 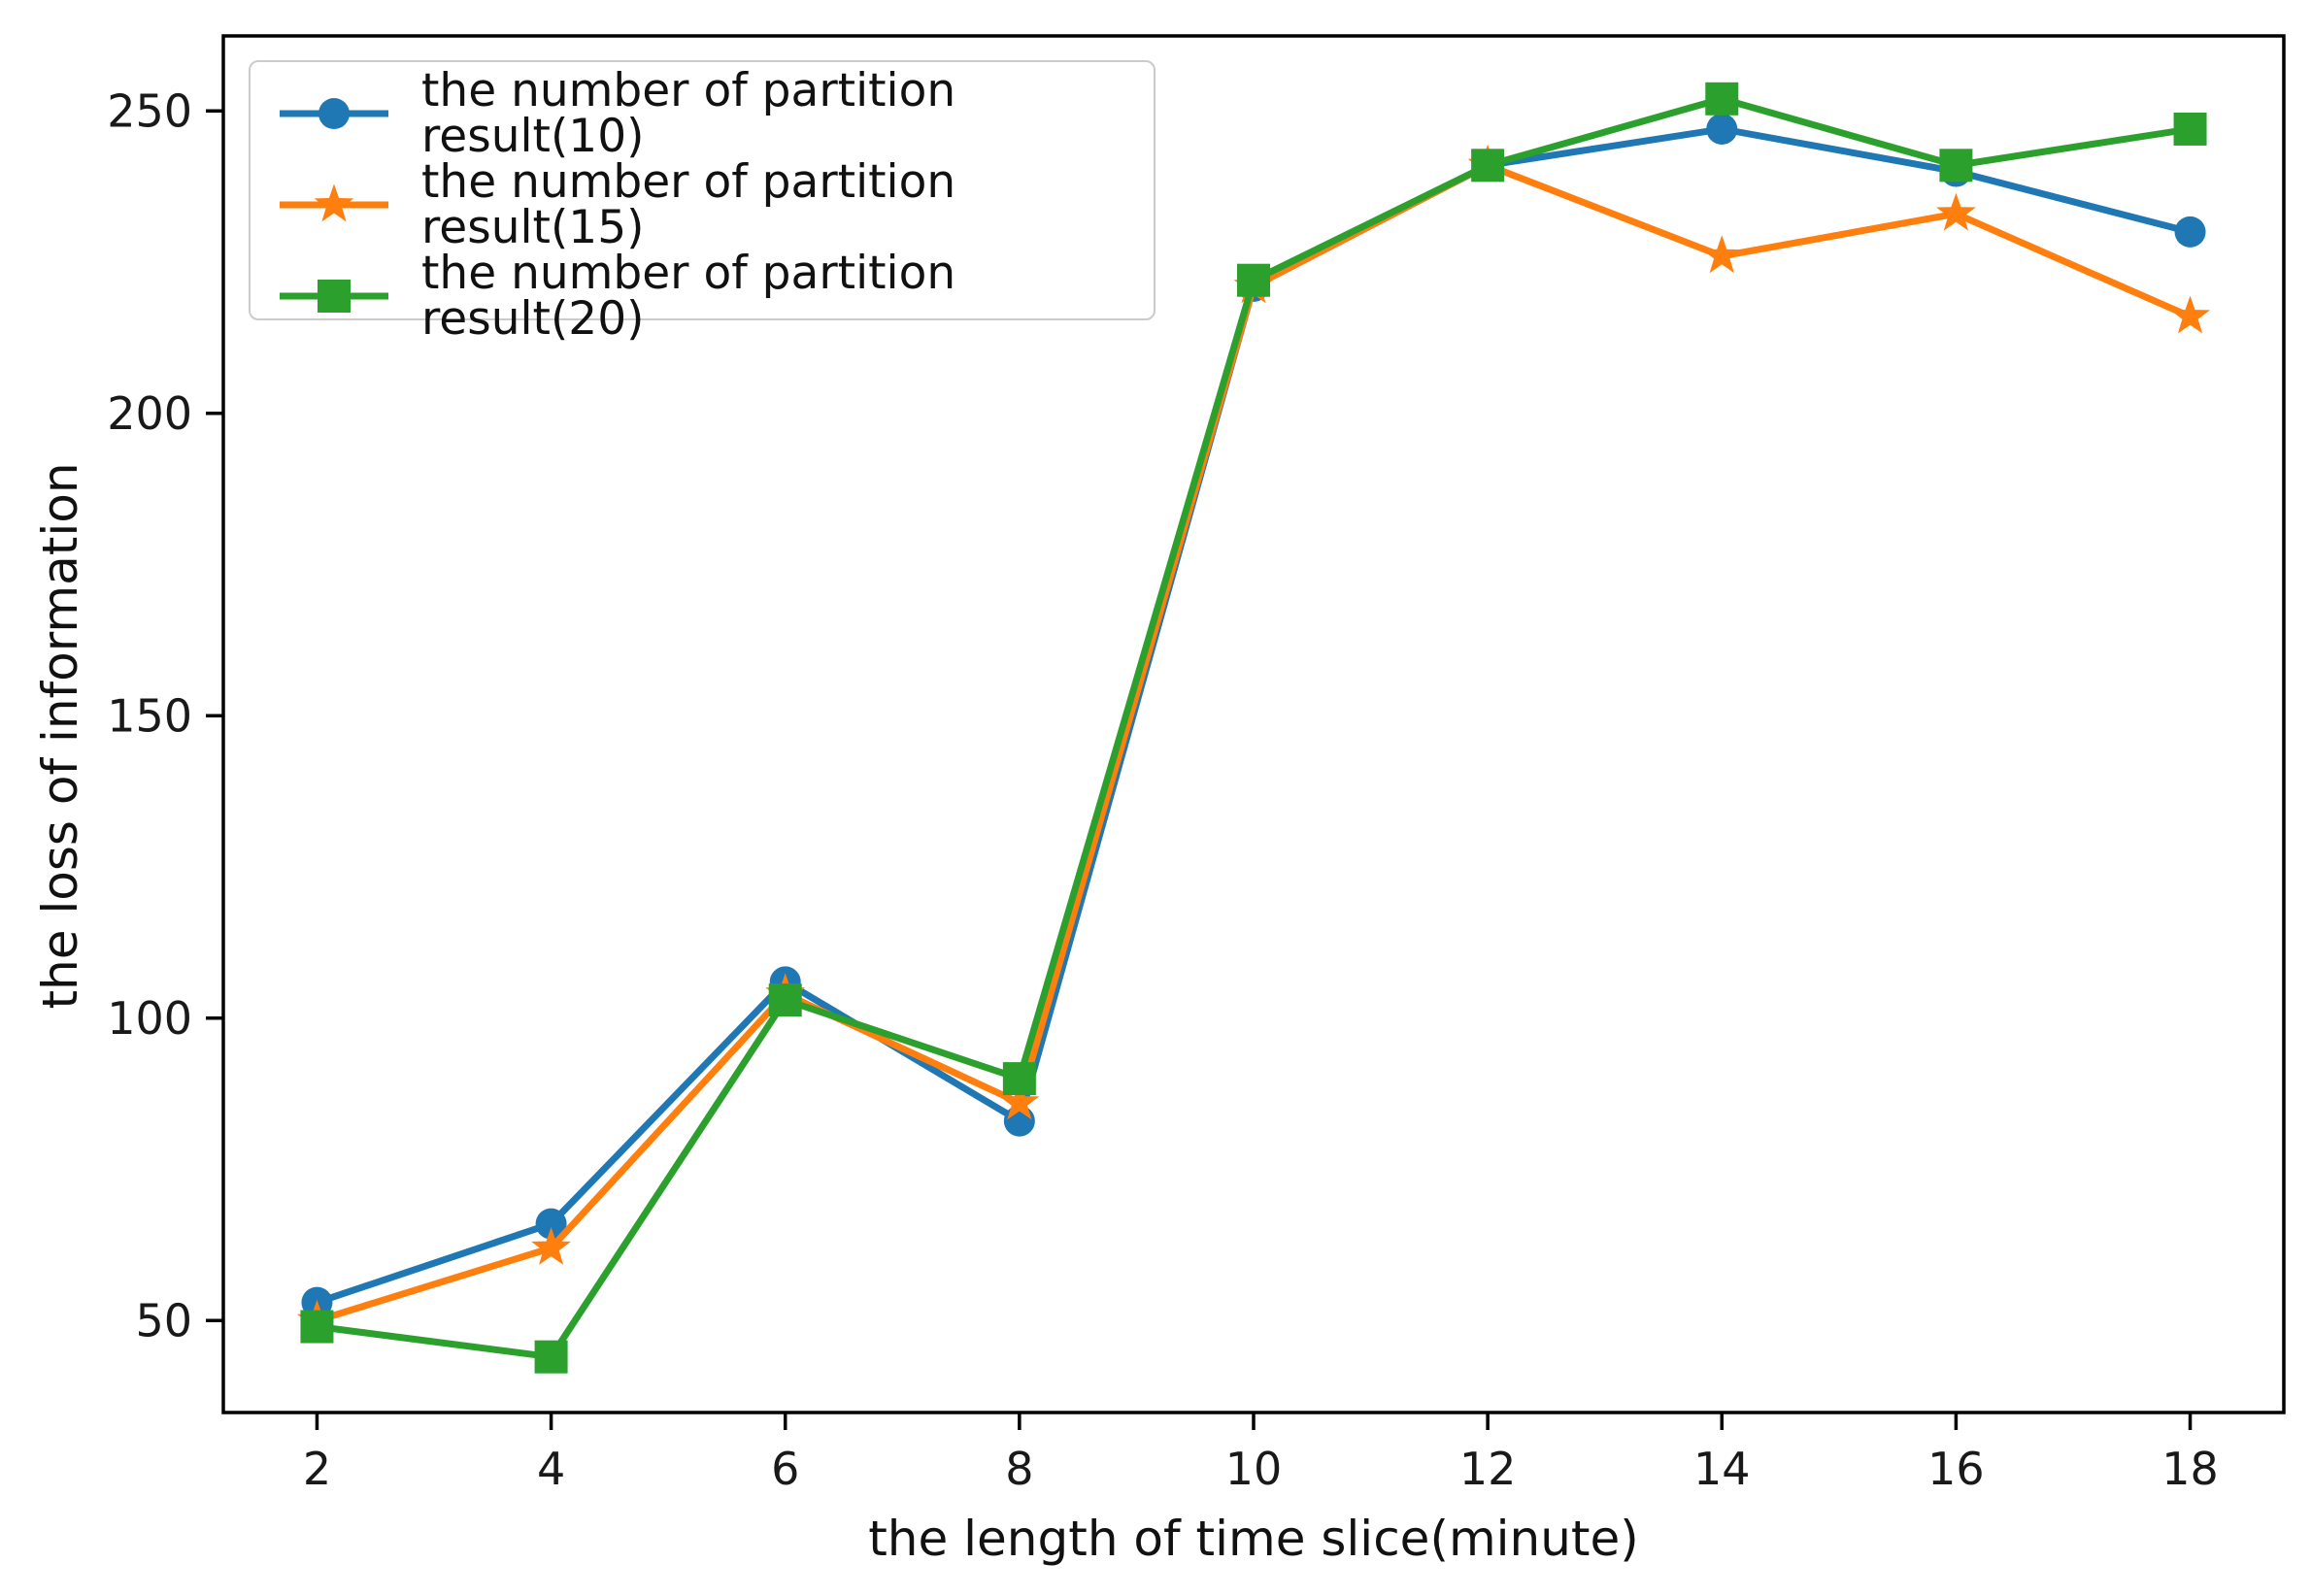 I want to click on legend-item: the number of partition result(15), so click(x=710, y=204).